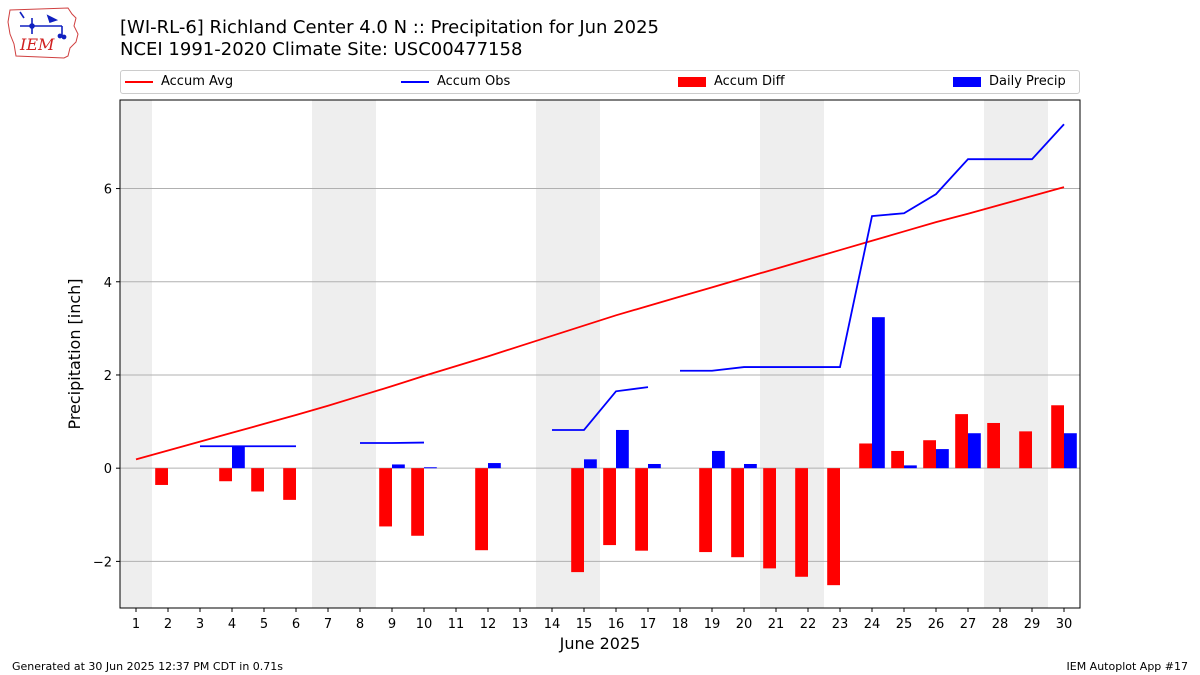 This screenshot has height=675, width=1200. I want to click on ytick-label-2: 2, so click(108, 376).